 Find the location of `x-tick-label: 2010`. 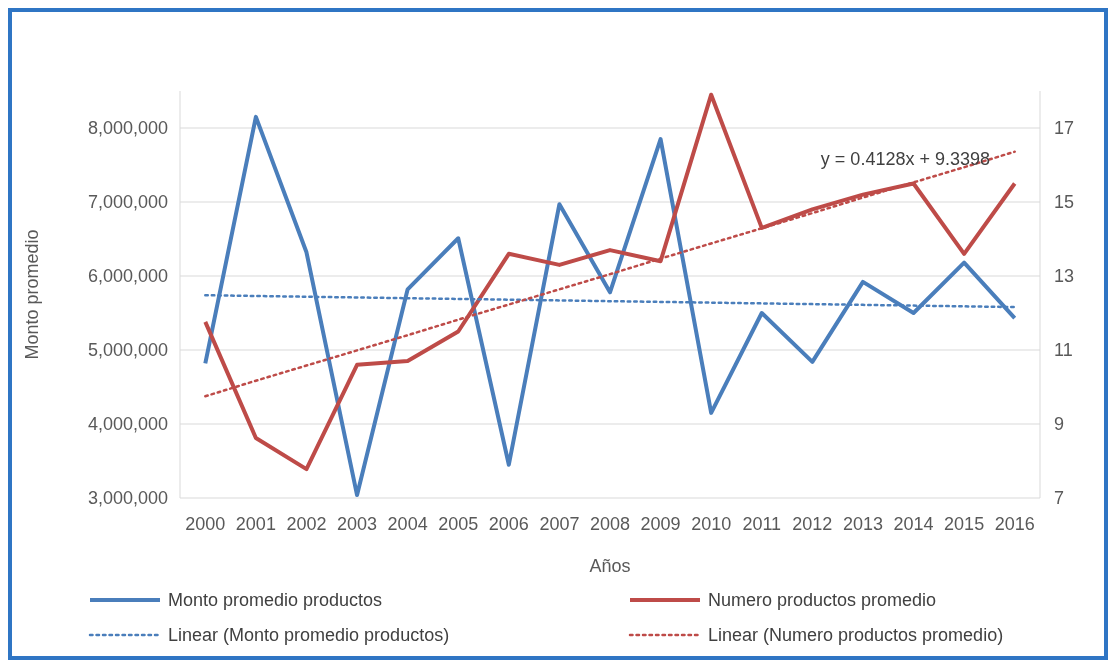

x-tick-label: 2010 is located at coordinates (711, 524).